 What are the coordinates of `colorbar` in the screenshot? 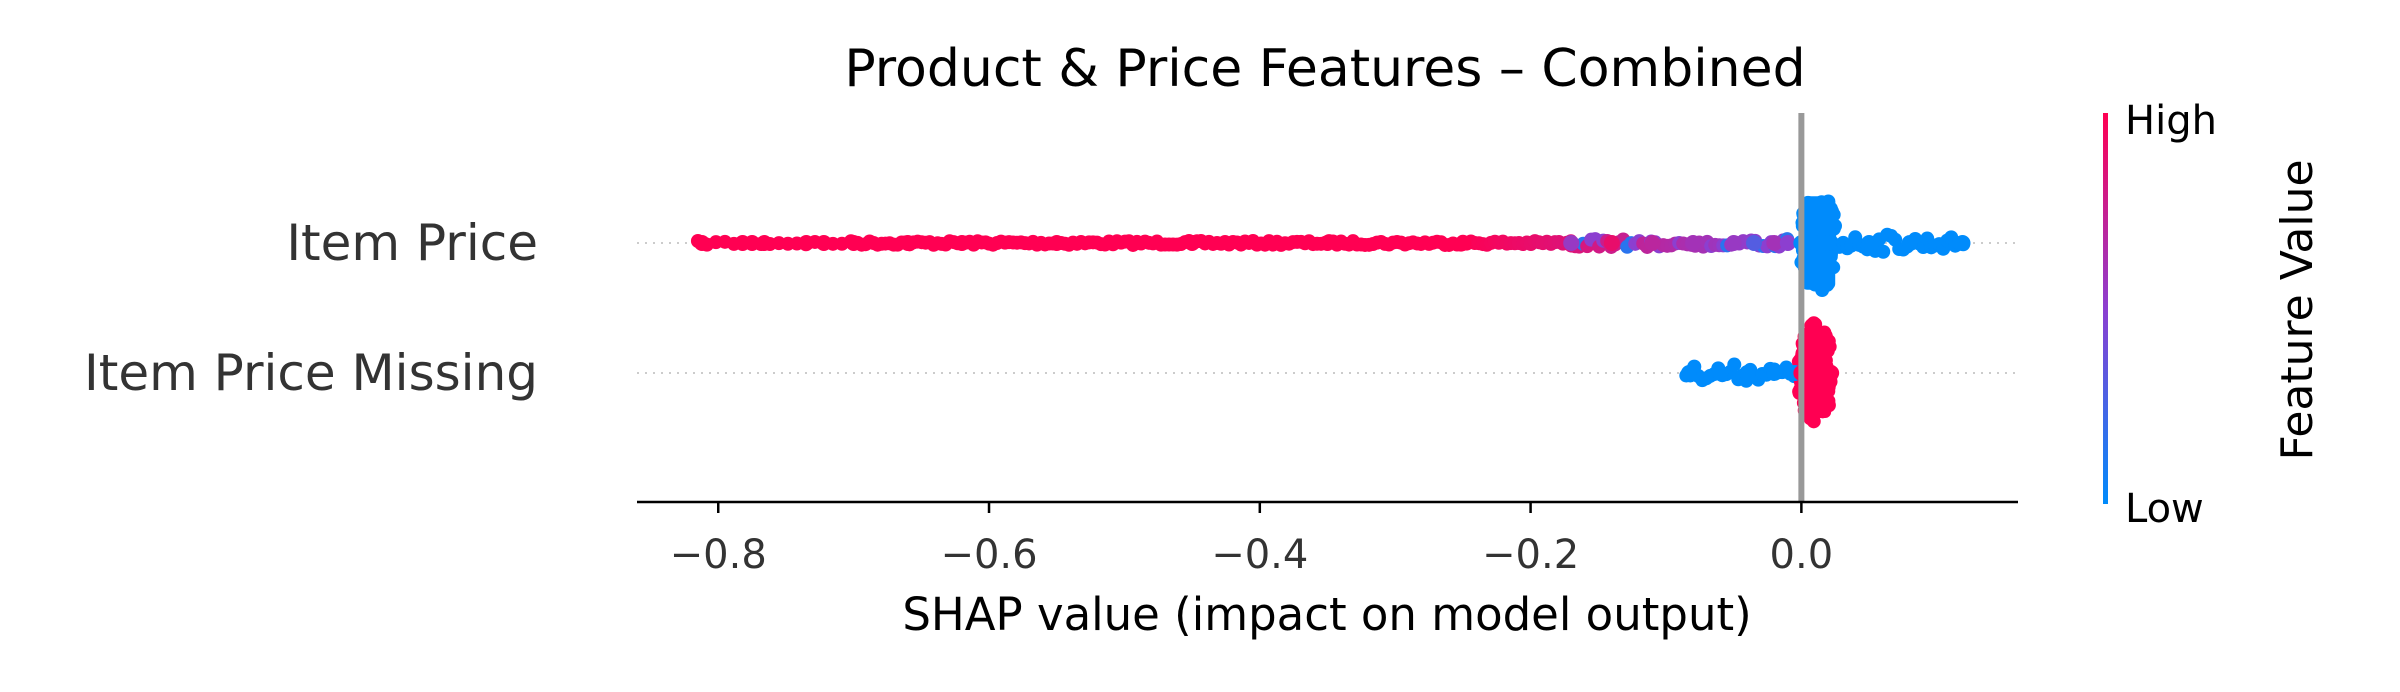 It's located at (2105, 308).